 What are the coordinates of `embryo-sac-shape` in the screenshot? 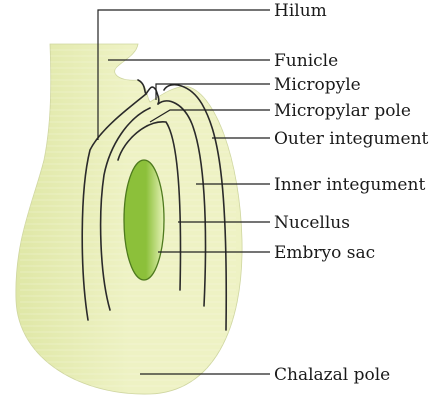 It's located at (144, 220).